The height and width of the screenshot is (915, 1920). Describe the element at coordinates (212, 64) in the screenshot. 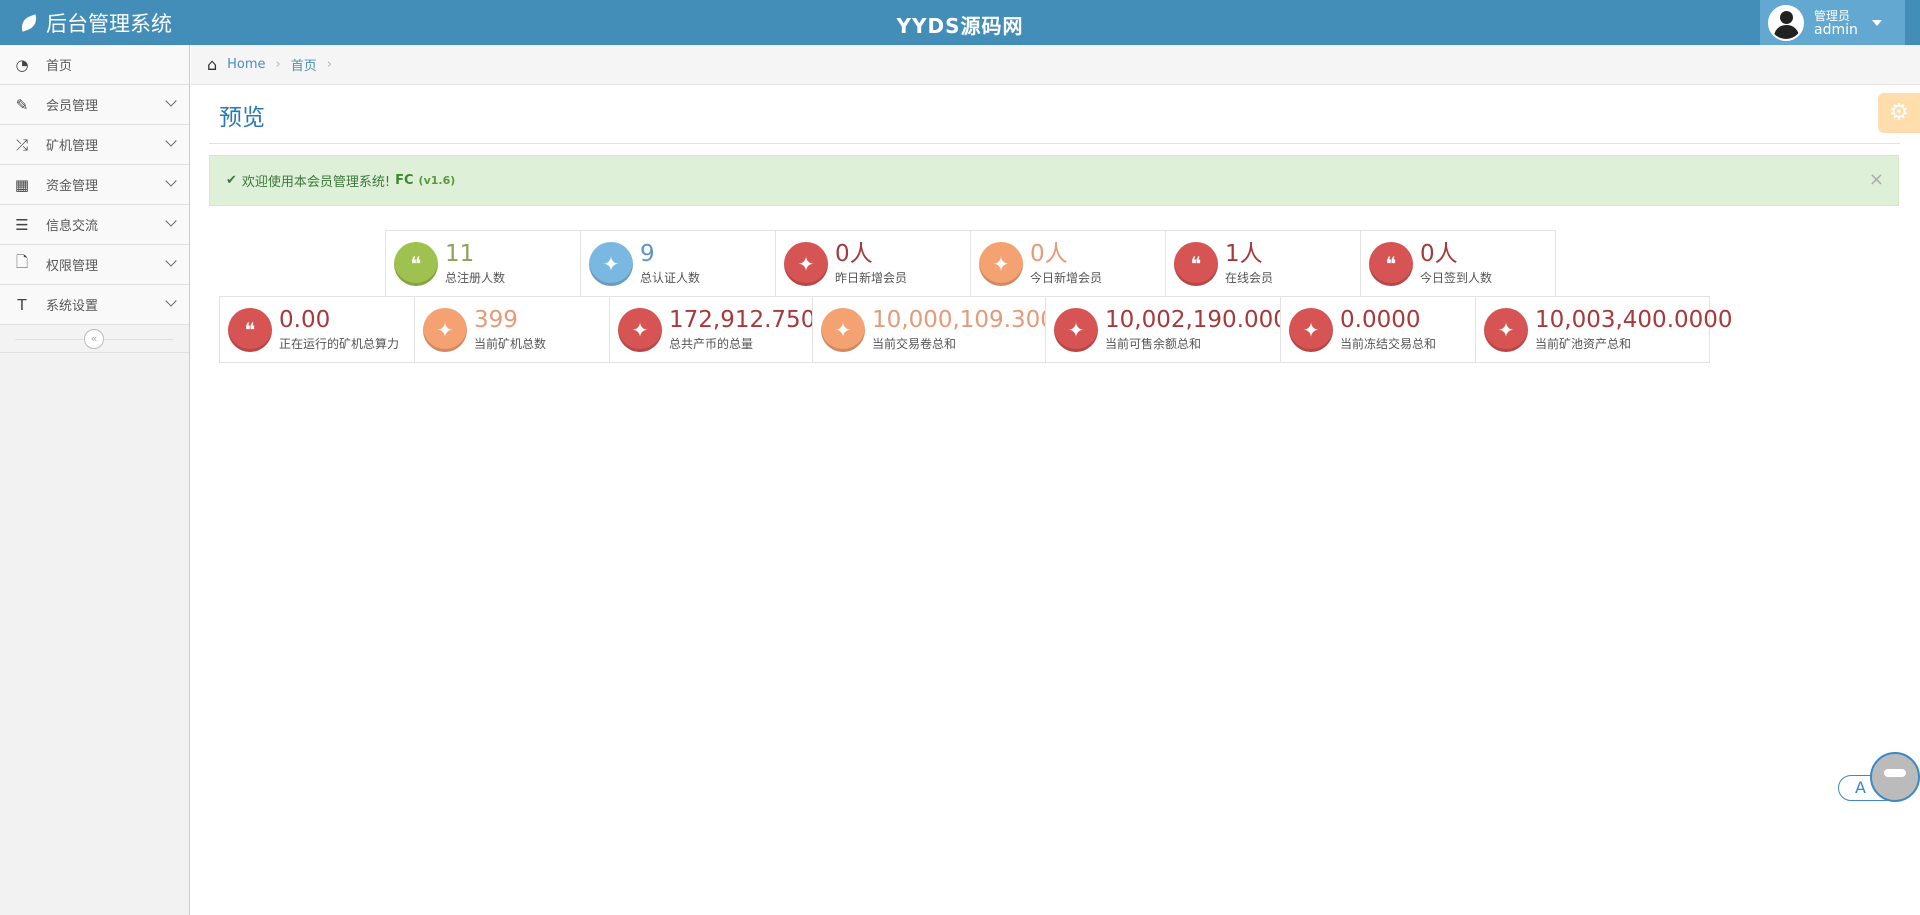

I see `home-icon: ⌂` at that location.